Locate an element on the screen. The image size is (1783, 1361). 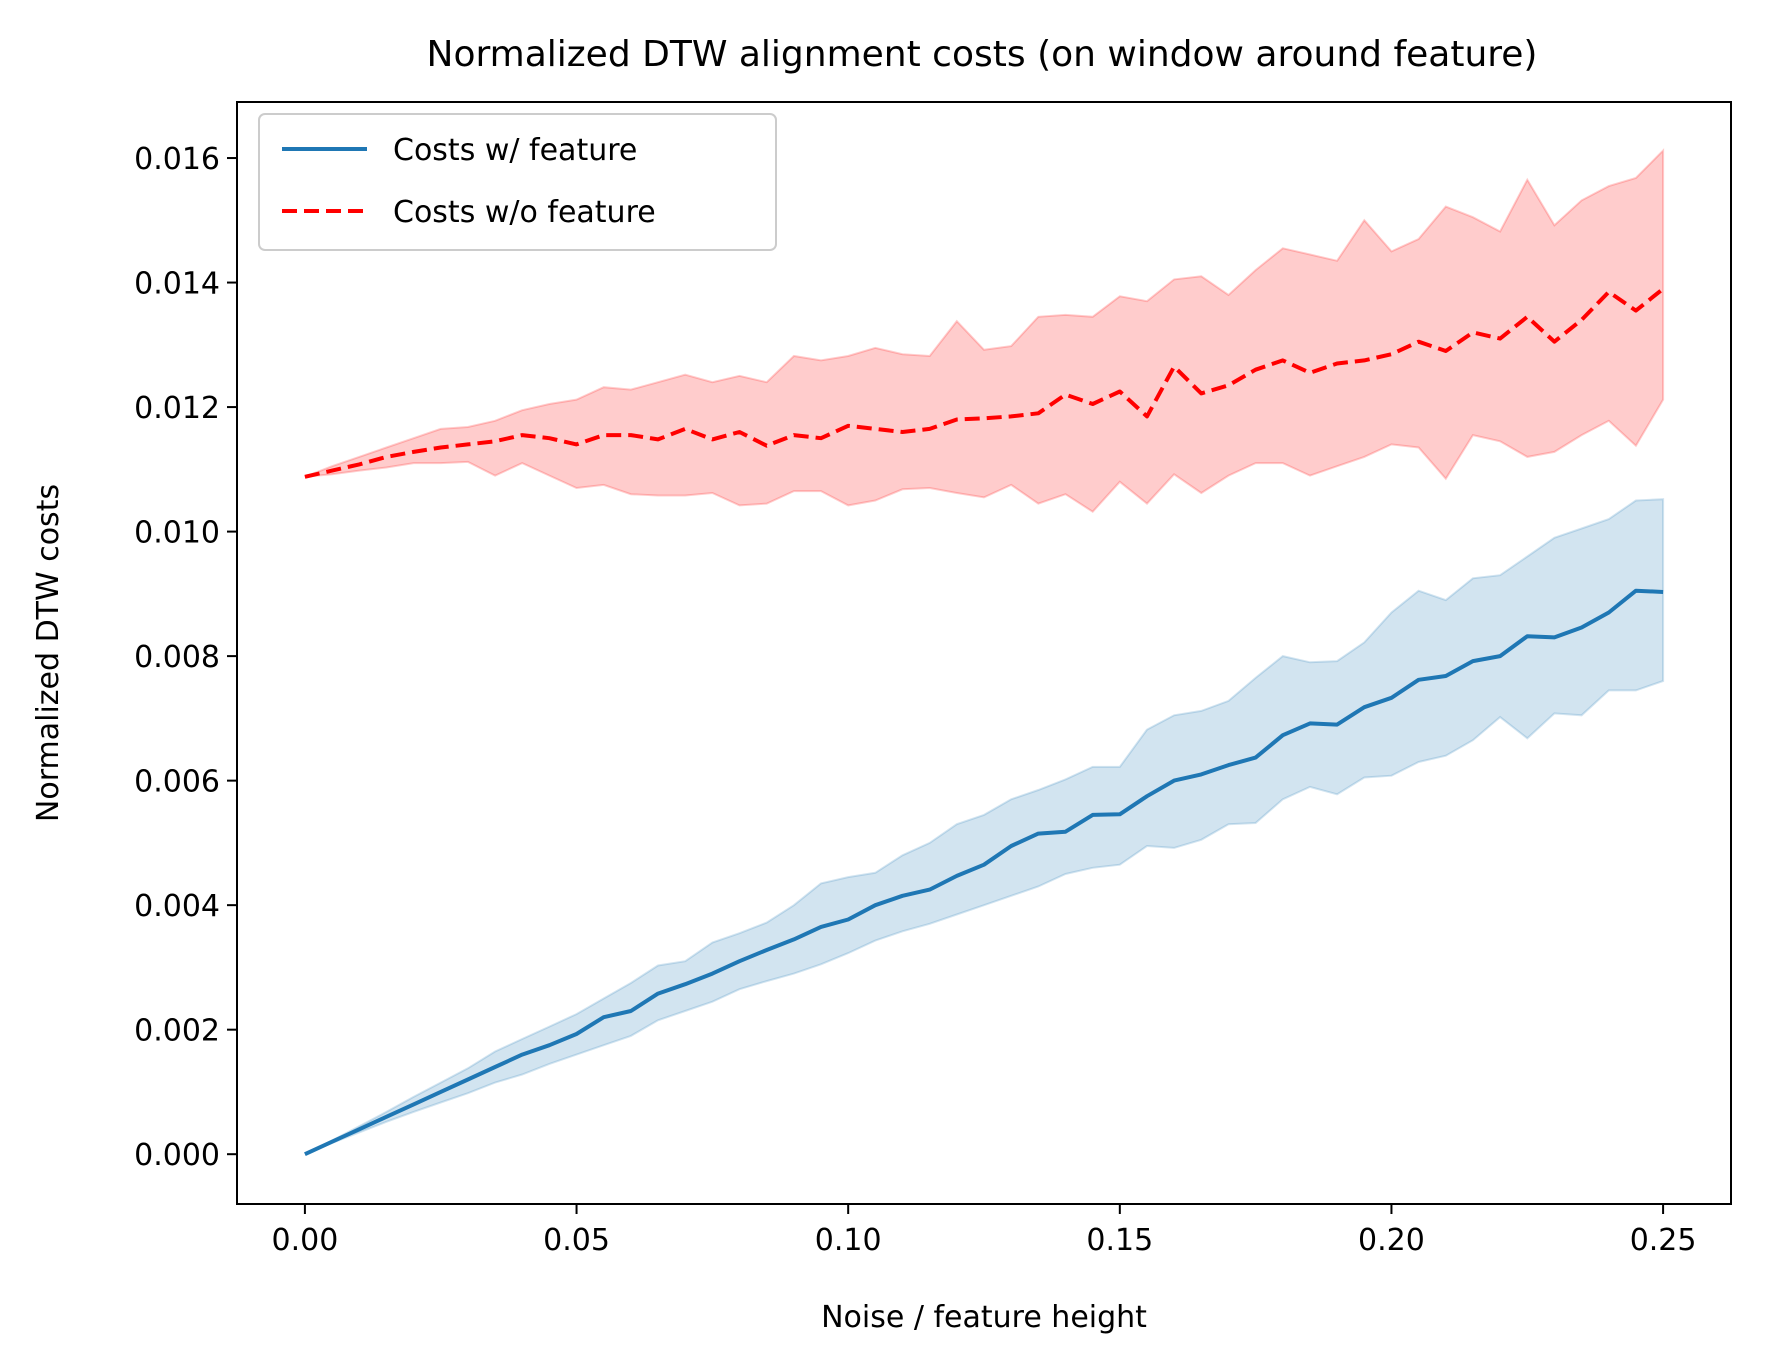
y-tick-label: 0.004 is located at coordinates (177, 906).